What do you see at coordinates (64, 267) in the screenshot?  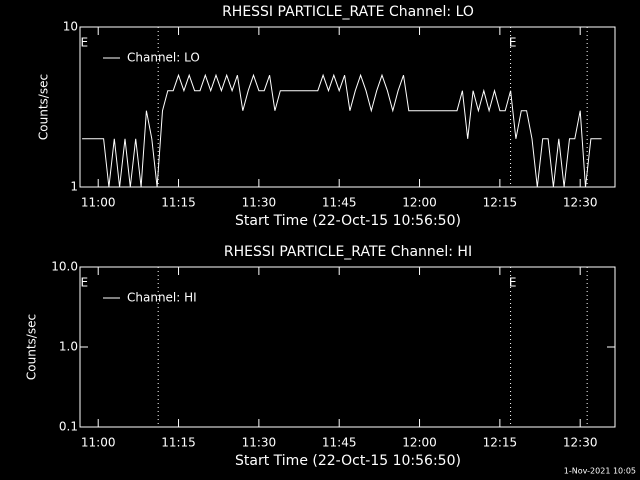 I see `y-tick-label: 10.0` at bounding box center [64, 267].